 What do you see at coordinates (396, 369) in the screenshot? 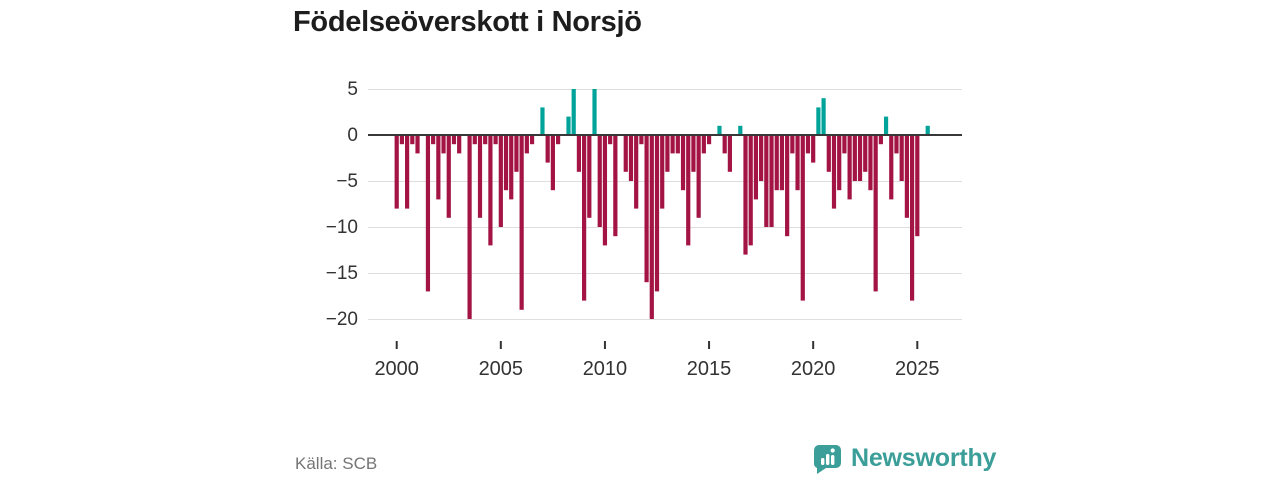
I see `x-tick-label: 2000` at bounding box center [396, 369].